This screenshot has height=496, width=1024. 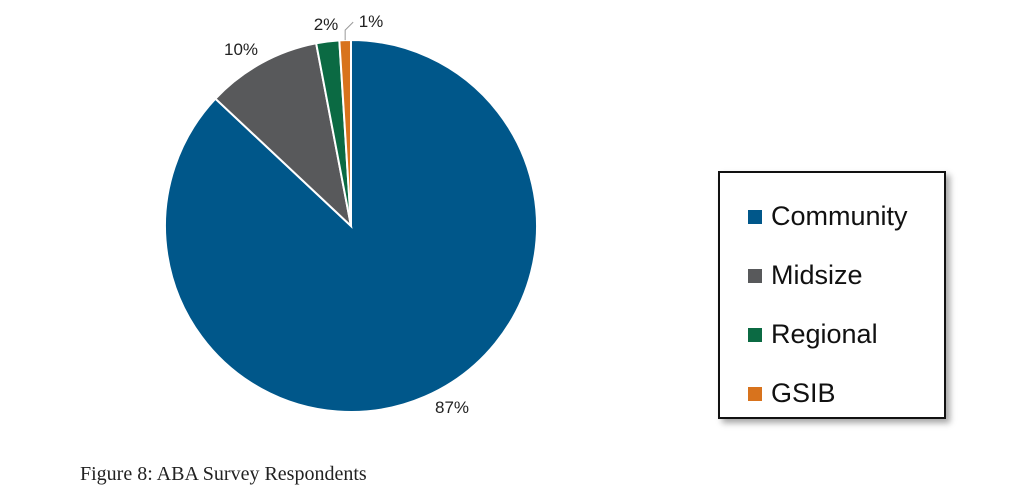 What do you see at coordinates (241, 49) in the screenshot?
I see `data-label-midsize: 10%` at bounding box center [241, 49].